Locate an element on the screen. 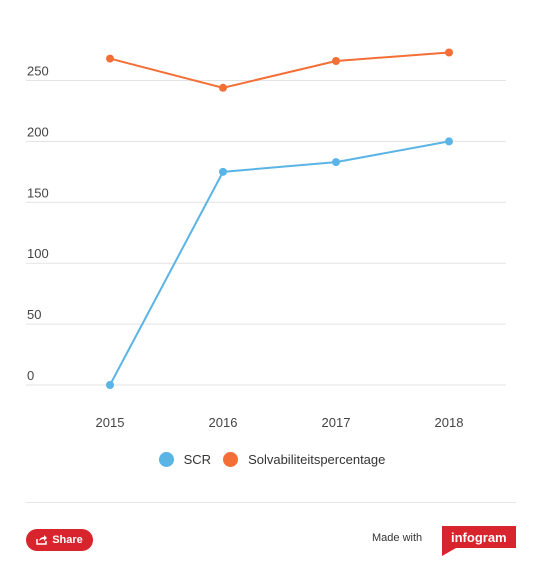  infogram-logo: infogram is located at coordinates (473, 541).